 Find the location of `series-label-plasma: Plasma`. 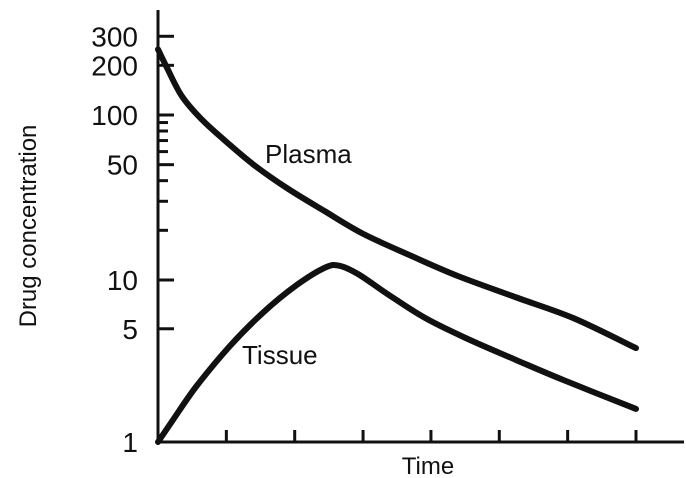

series-label-plasma: Plasma is located at coordinates (308, 154).